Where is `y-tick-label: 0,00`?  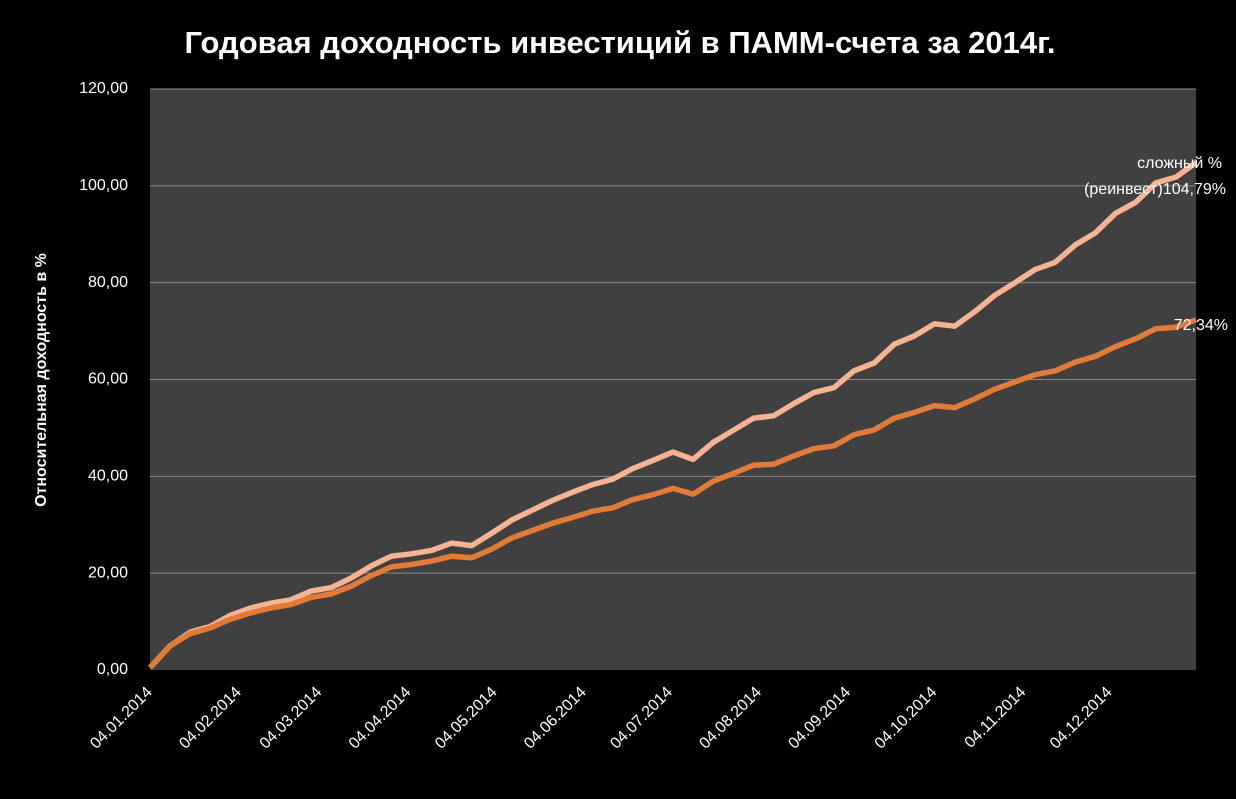 y-tick-label: 0,00 is located at coordinates (112, 669).